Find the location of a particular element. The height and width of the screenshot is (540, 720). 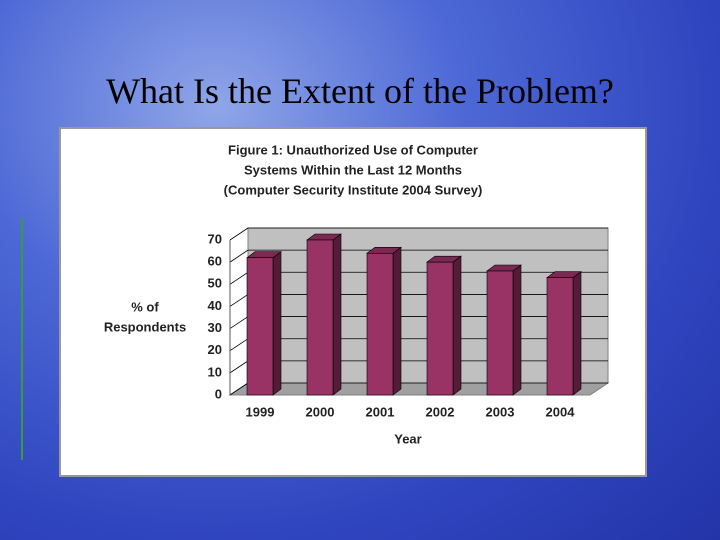

chart-title: Figure 1: Unauthorized Use of Computer is located at coordinates (353, 149).